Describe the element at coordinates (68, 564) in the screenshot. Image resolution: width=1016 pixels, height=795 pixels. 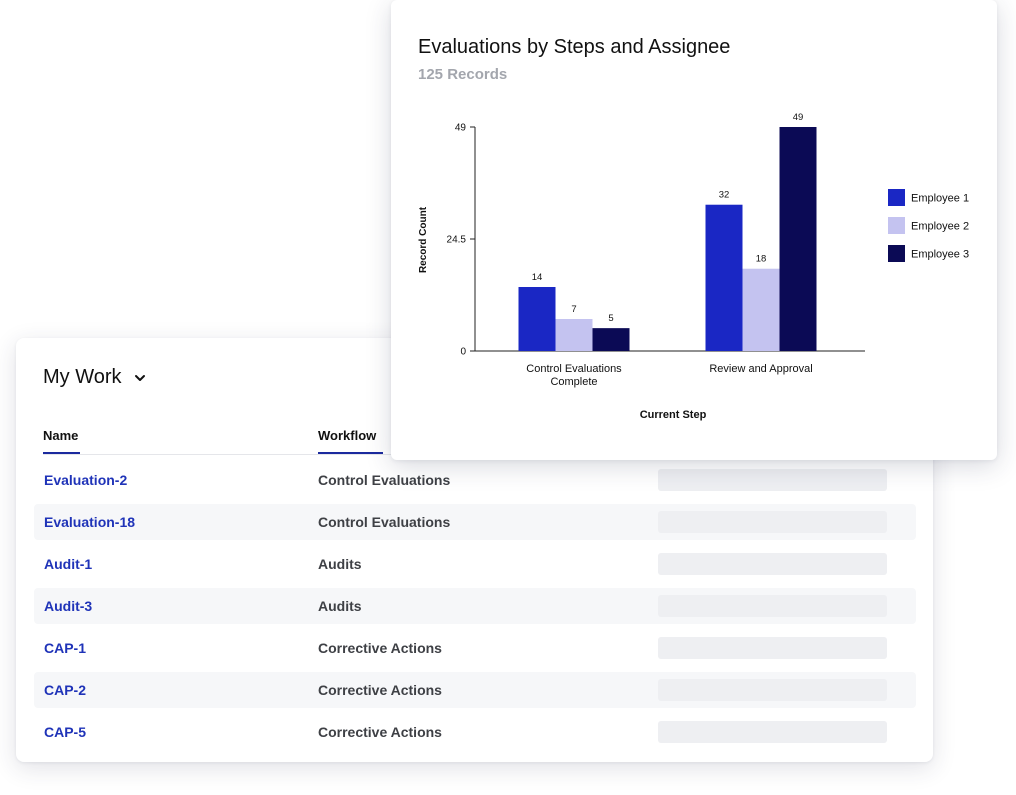
I see `row-name-link: Audit-1` at that location.